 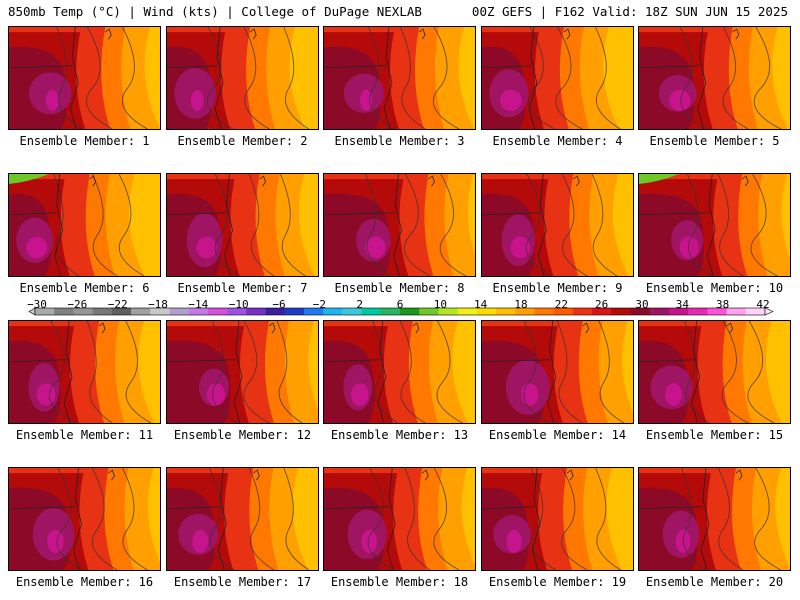 I want to click on colorbar-tick-label: −10, so click(x=238, y=304).